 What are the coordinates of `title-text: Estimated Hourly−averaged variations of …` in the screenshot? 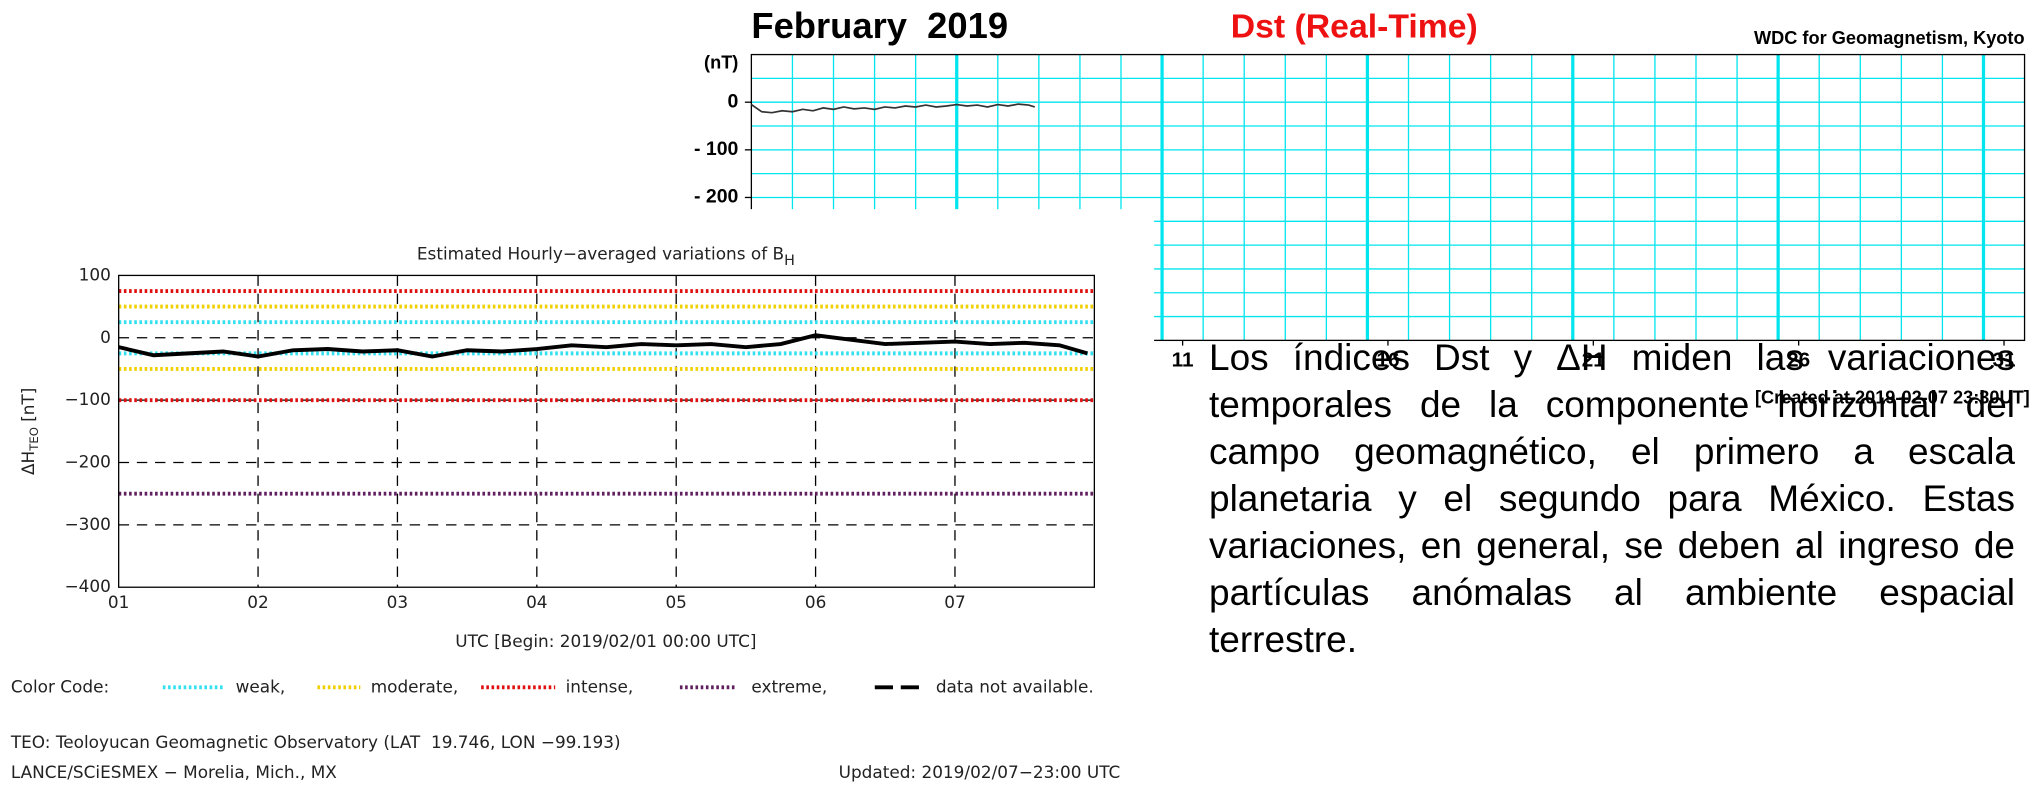 It's located at (600, 254).